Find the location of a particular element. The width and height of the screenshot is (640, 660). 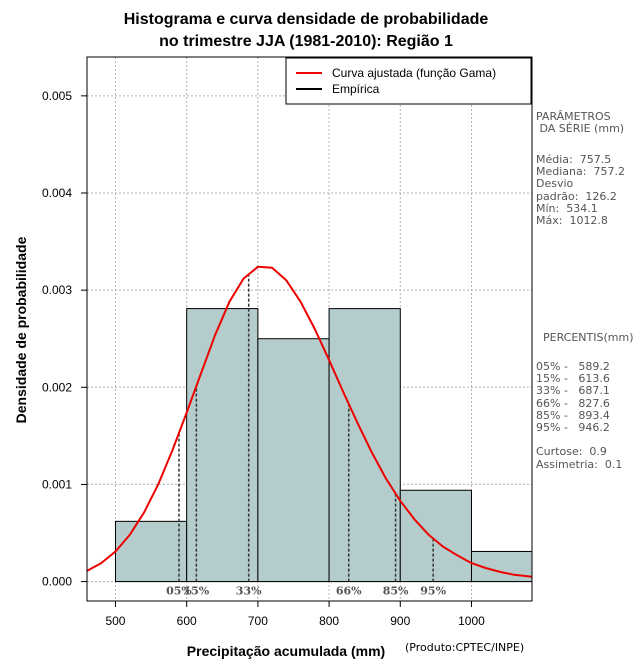

x-axis: 500 600 700 800 900 1000 is located at coordinates (295, 614).